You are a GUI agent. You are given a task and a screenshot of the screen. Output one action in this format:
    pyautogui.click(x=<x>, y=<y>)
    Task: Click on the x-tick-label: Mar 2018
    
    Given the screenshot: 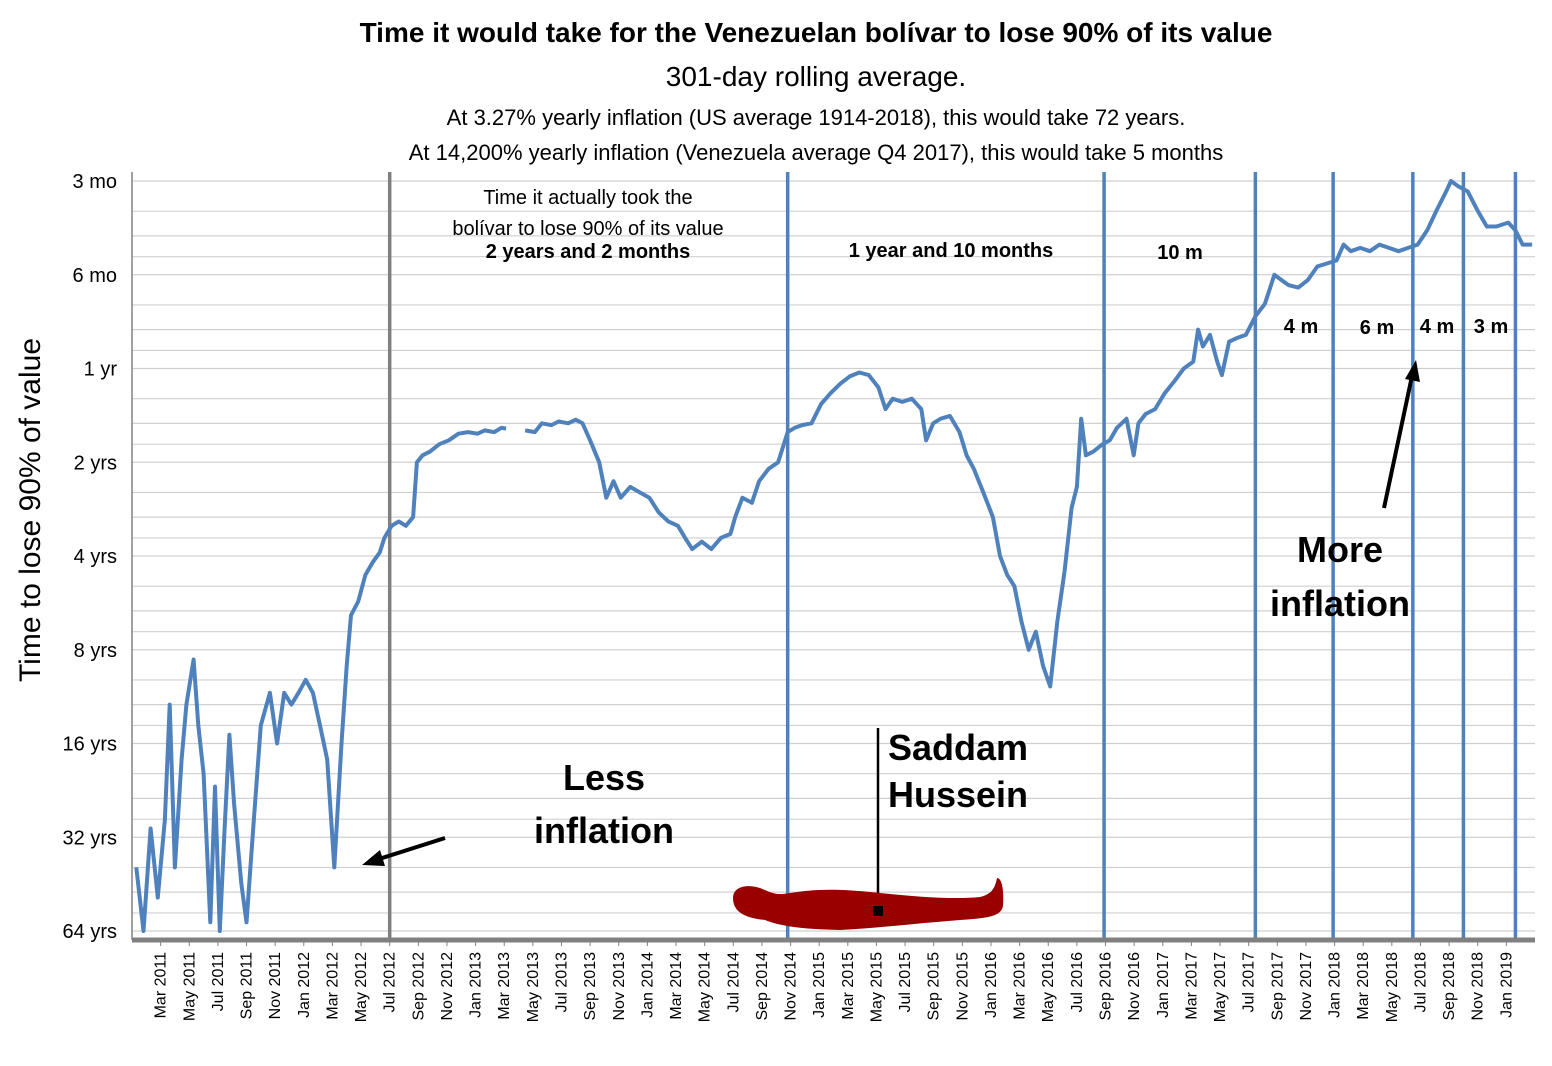 What is the action you would take?
    pyautogui.click(x=1363, y=986)
    